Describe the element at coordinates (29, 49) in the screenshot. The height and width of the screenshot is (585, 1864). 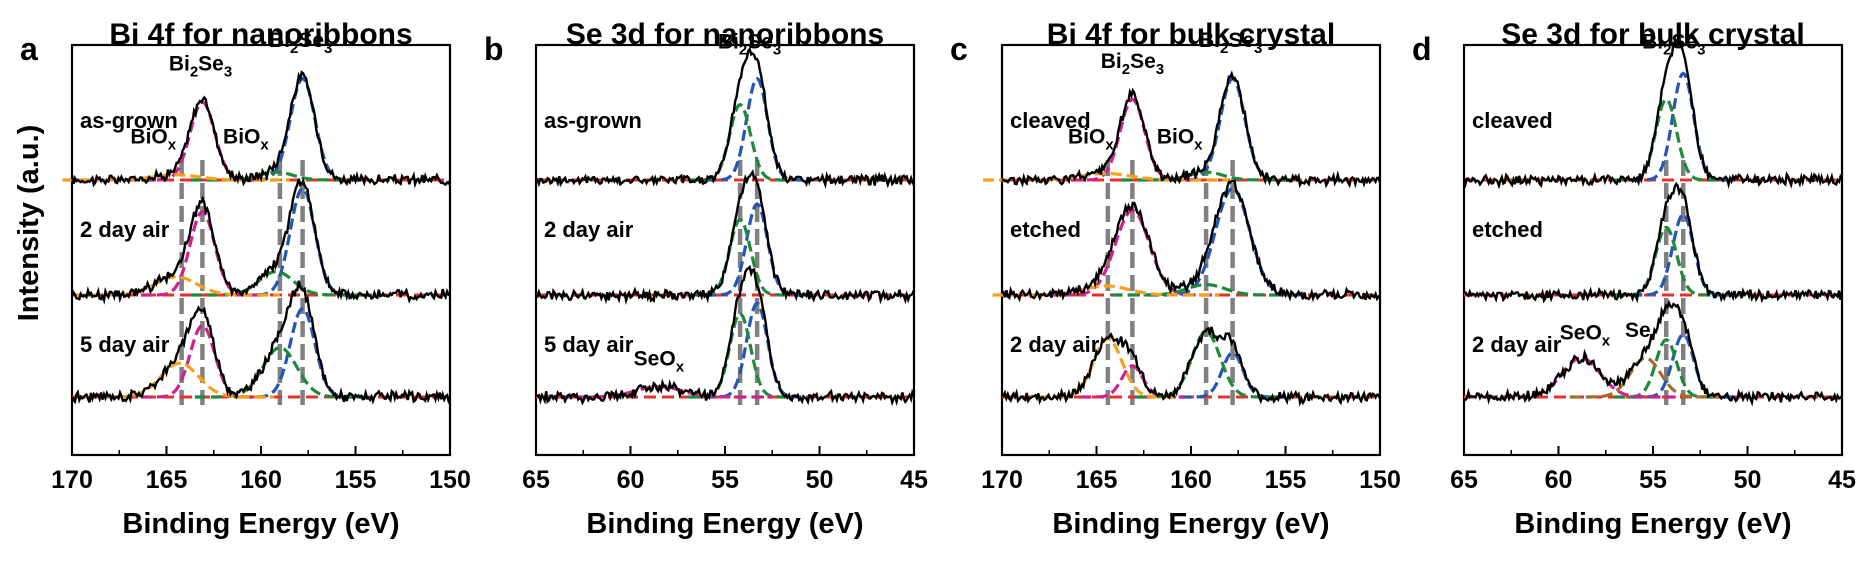
I see `panel-letter: a` at that location.